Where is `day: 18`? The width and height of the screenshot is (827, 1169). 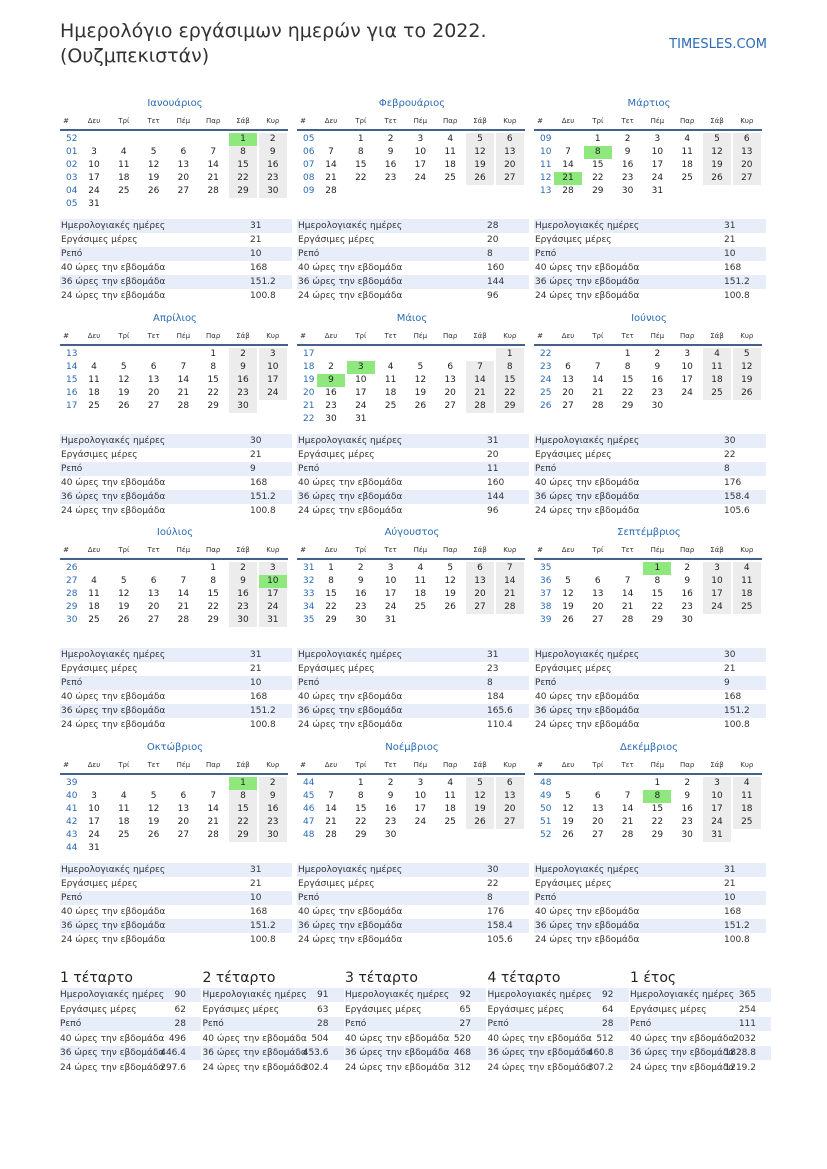 day: 18 is located at coordinates (124, 821).